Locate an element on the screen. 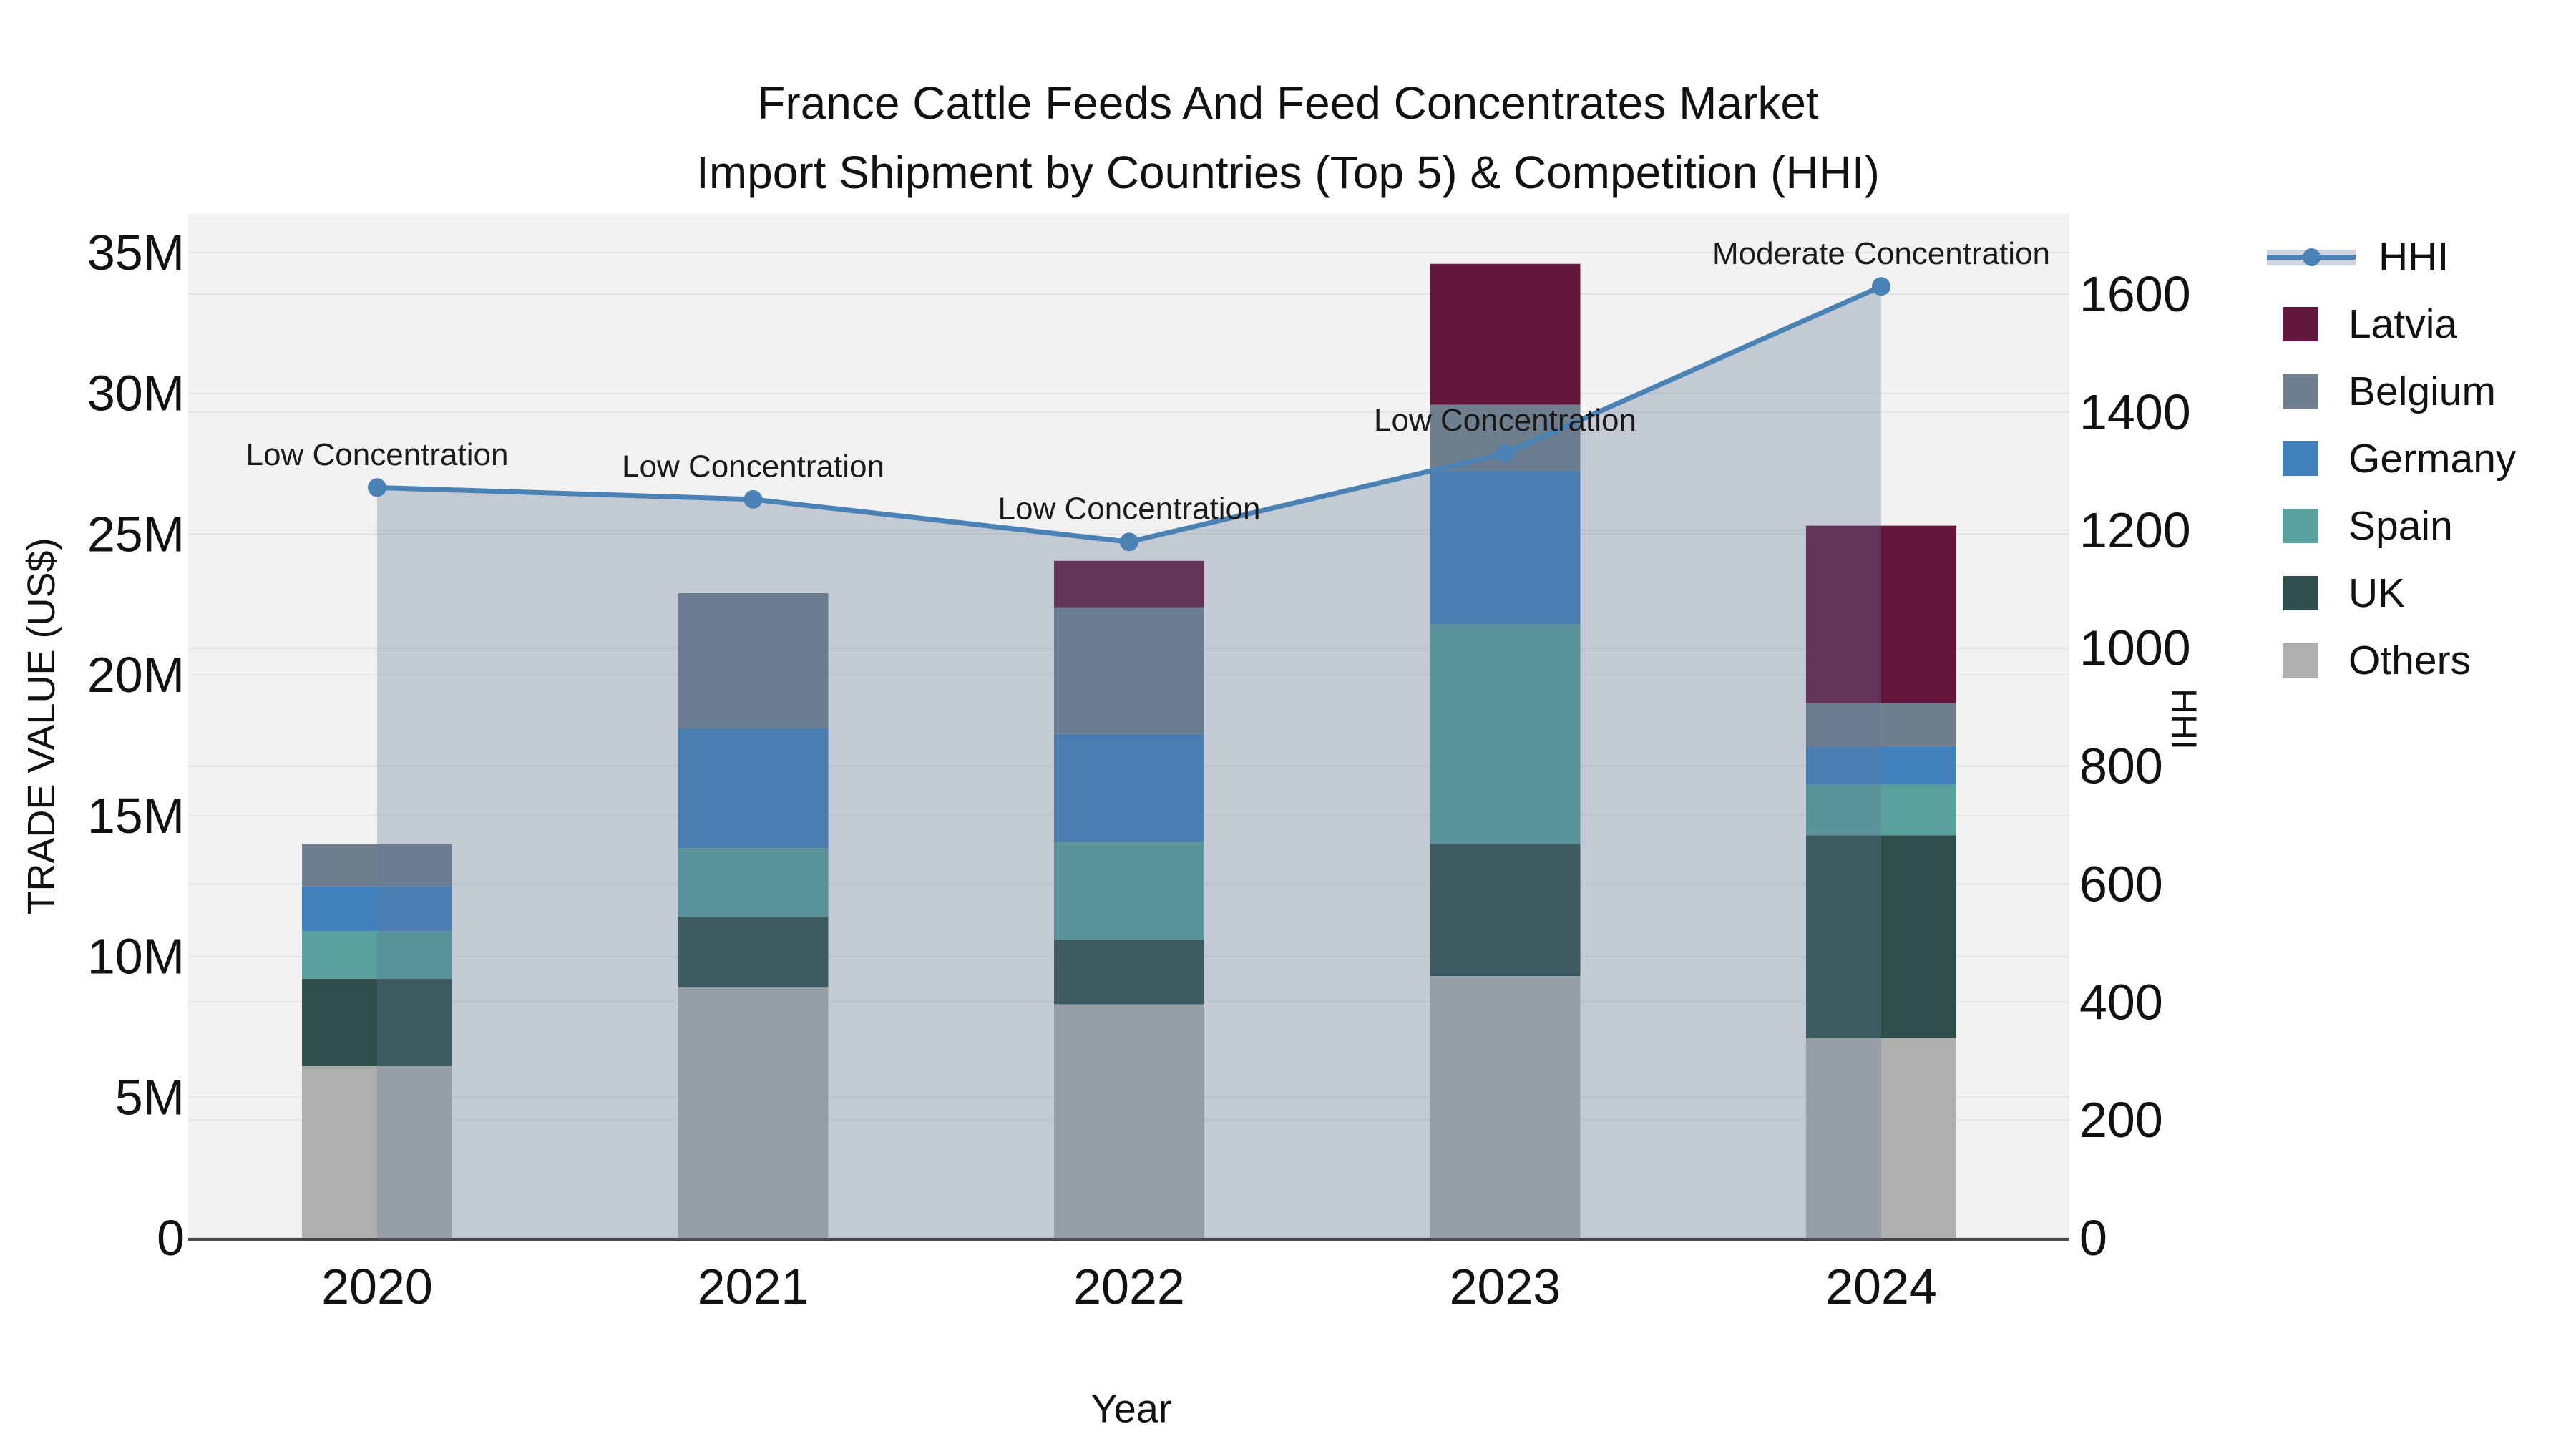 The width and height of the screenshot is (2576, 1449). bar-segment-germany-2023 is located at coordinates (1505, 547).